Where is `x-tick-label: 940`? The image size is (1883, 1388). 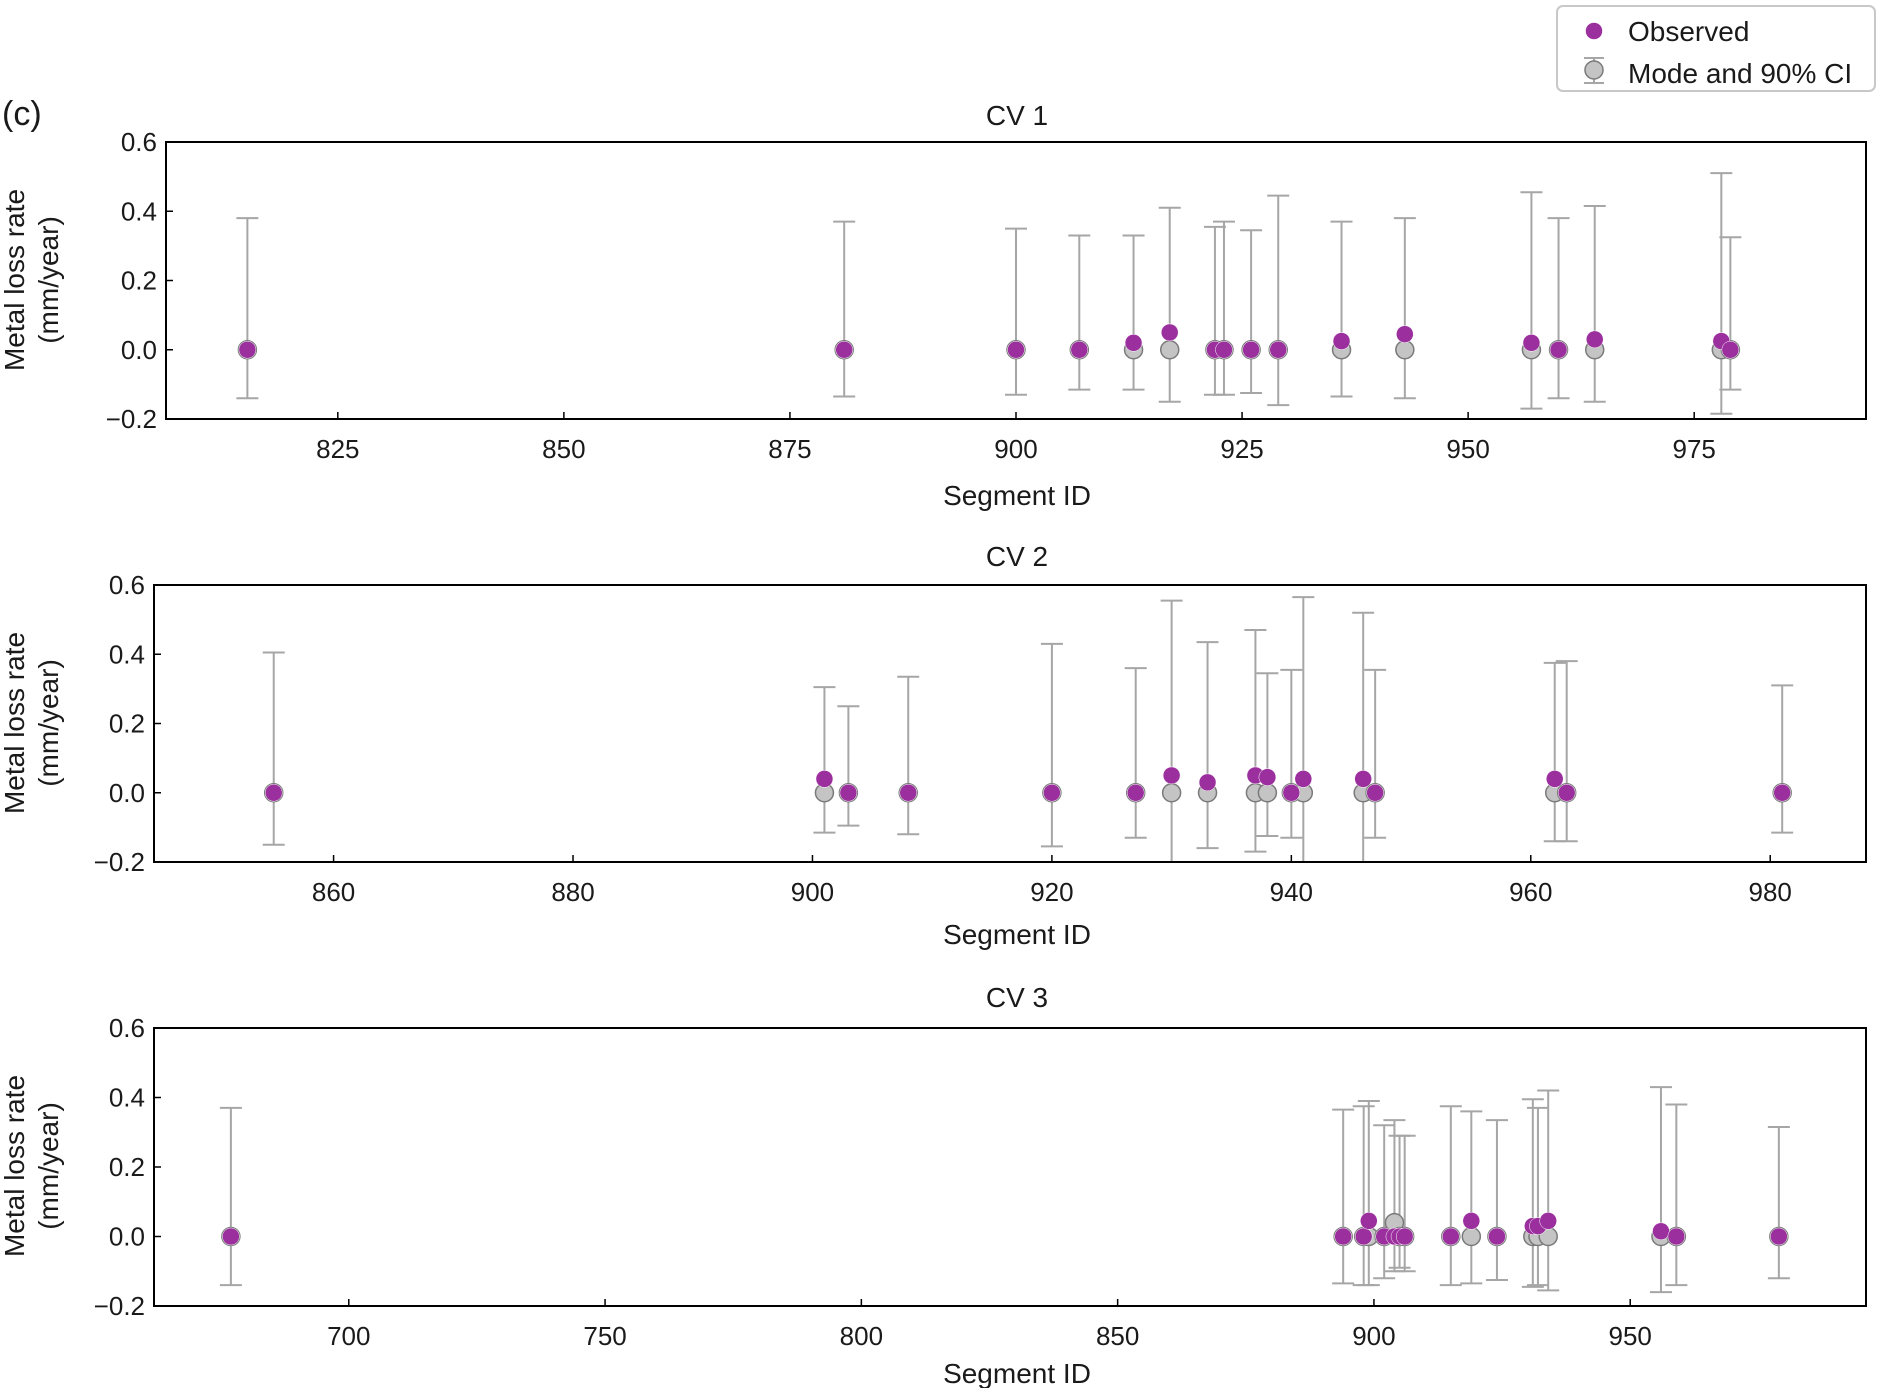
x-tick-label: 940 is located at coordinates (1291, 892).